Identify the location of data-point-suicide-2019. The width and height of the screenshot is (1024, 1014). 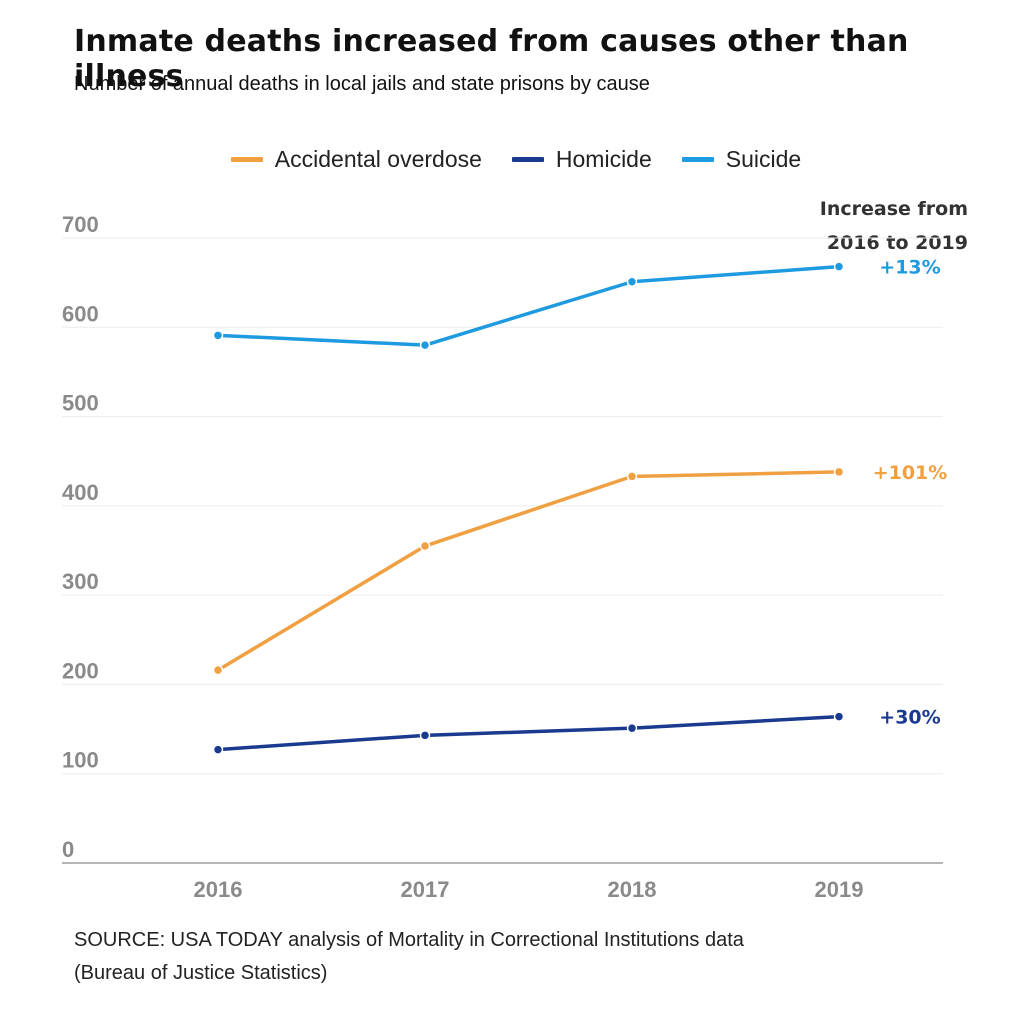
(839, 266).